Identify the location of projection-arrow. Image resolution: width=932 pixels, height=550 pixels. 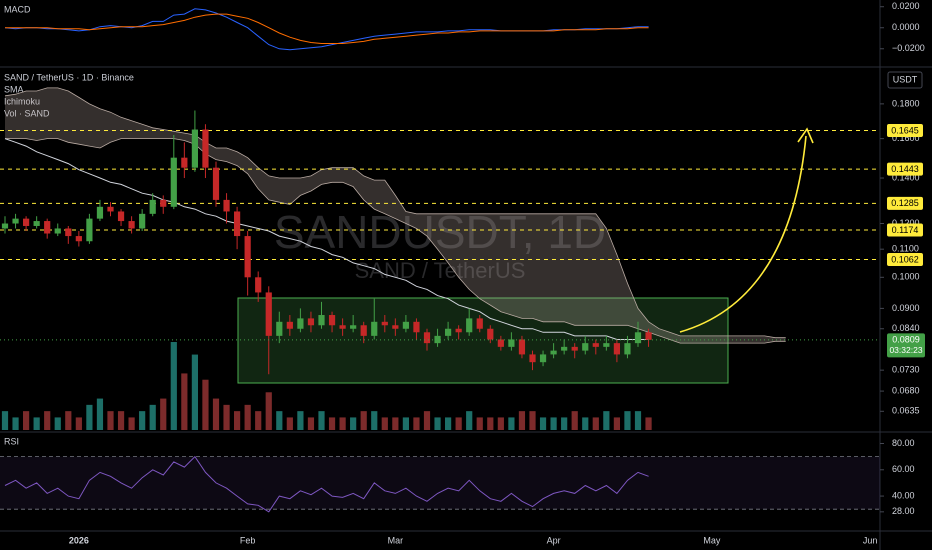
(743, 234).